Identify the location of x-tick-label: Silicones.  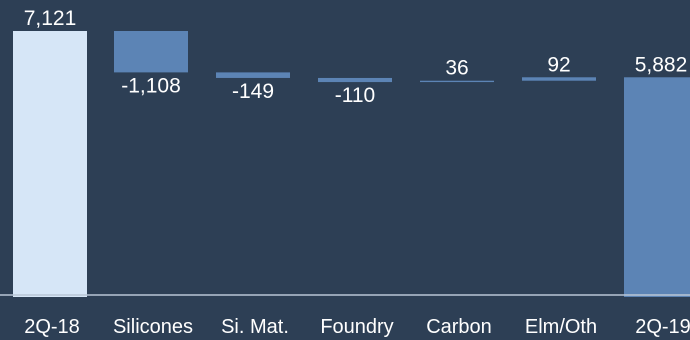
(153, 327).